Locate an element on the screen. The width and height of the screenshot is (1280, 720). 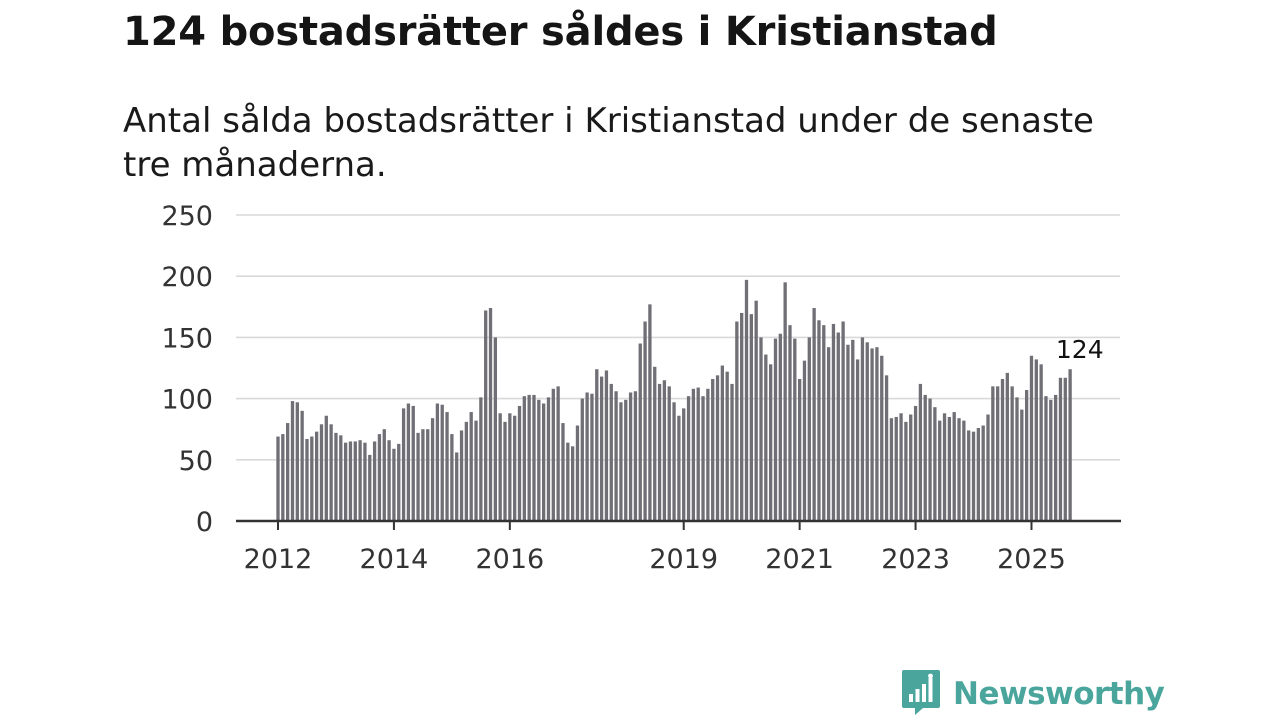
x-tick-label: 2025 is located at coordinates (1031, 559).